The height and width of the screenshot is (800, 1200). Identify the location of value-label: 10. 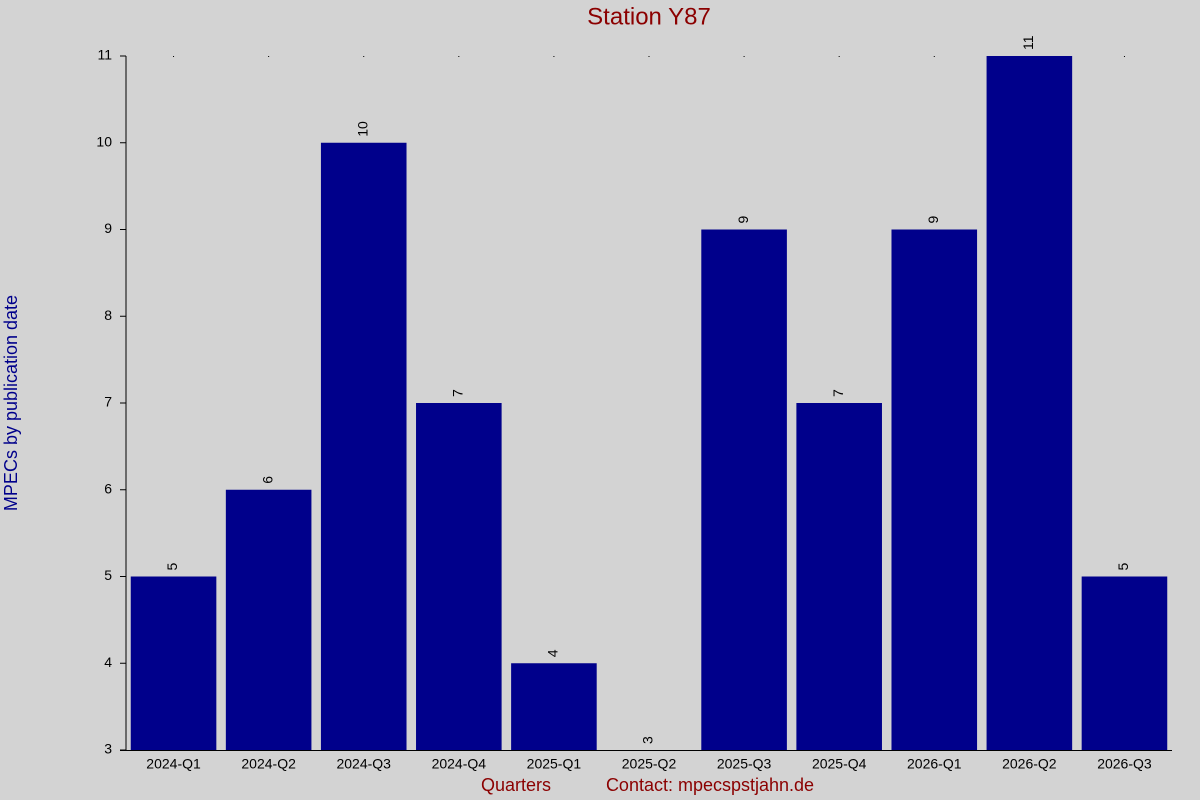
(362, 129).